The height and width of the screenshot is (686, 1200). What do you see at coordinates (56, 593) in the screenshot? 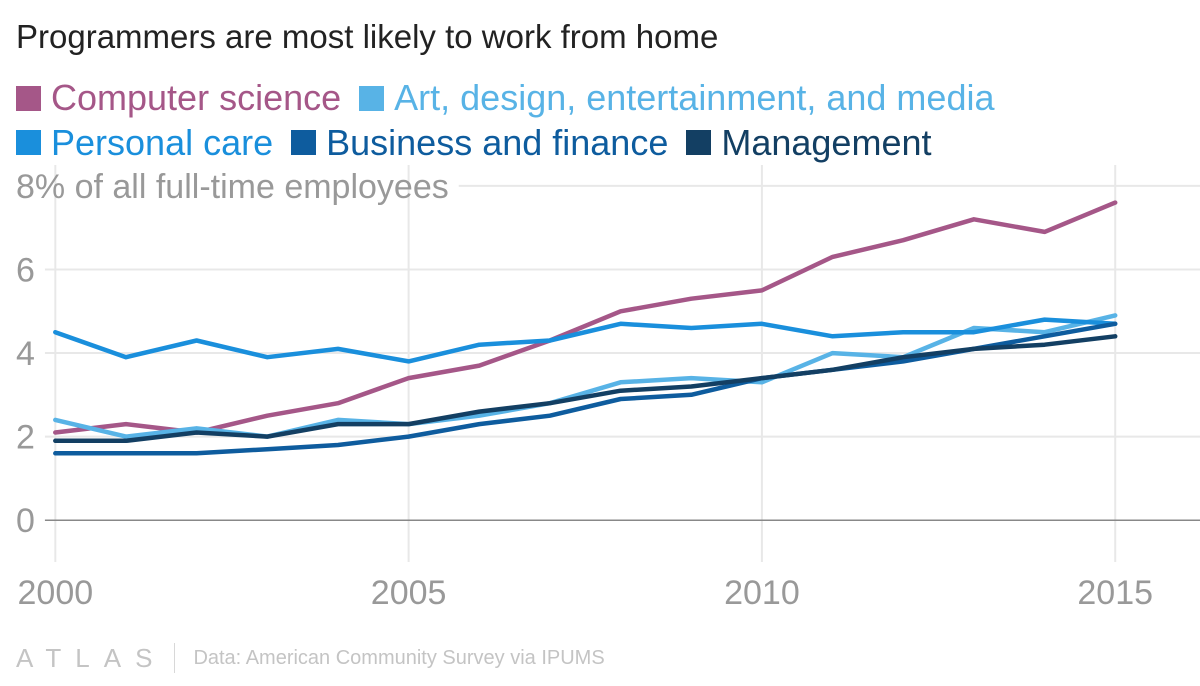
I see `x-tick-label: 2000` at bounding box center [56, 593].